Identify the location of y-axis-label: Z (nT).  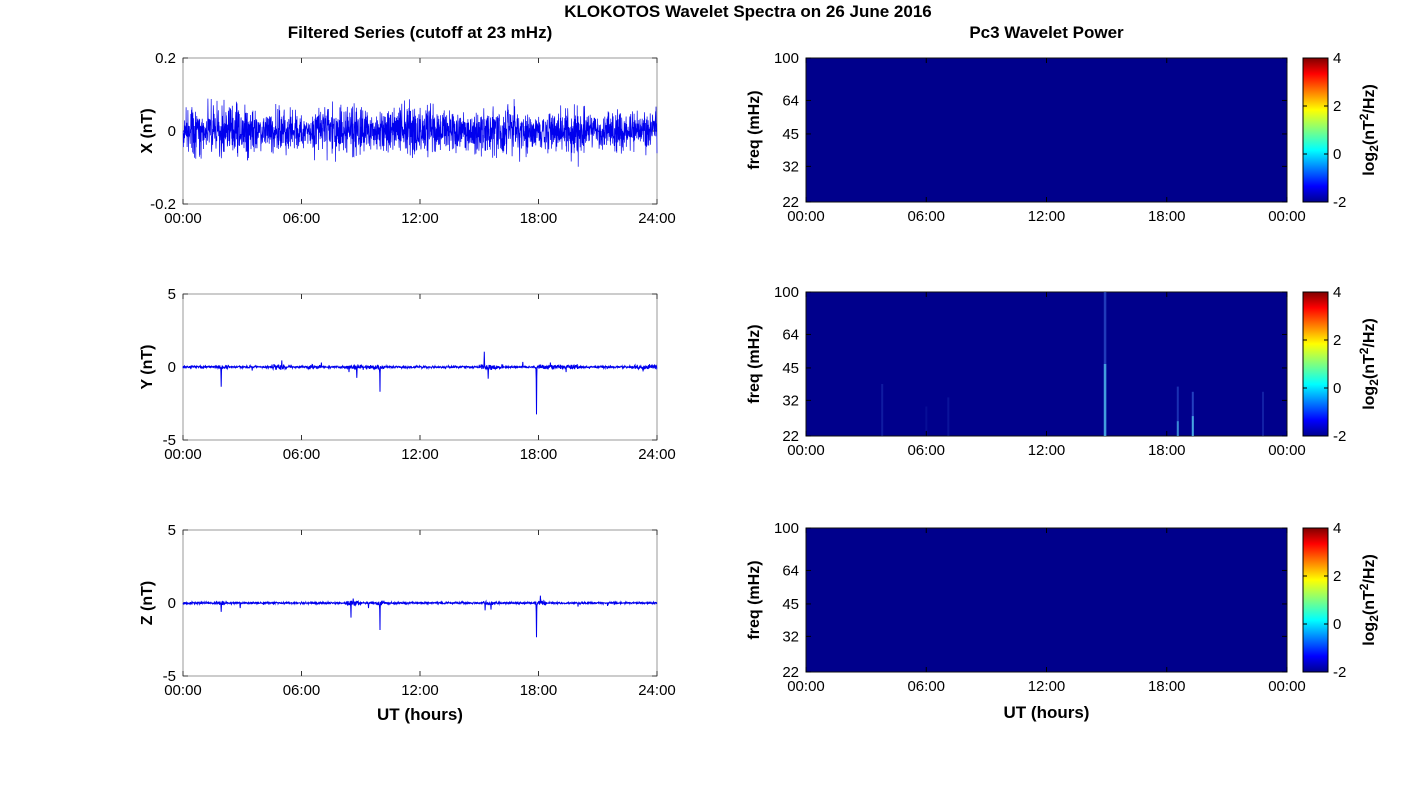
(147, 603).